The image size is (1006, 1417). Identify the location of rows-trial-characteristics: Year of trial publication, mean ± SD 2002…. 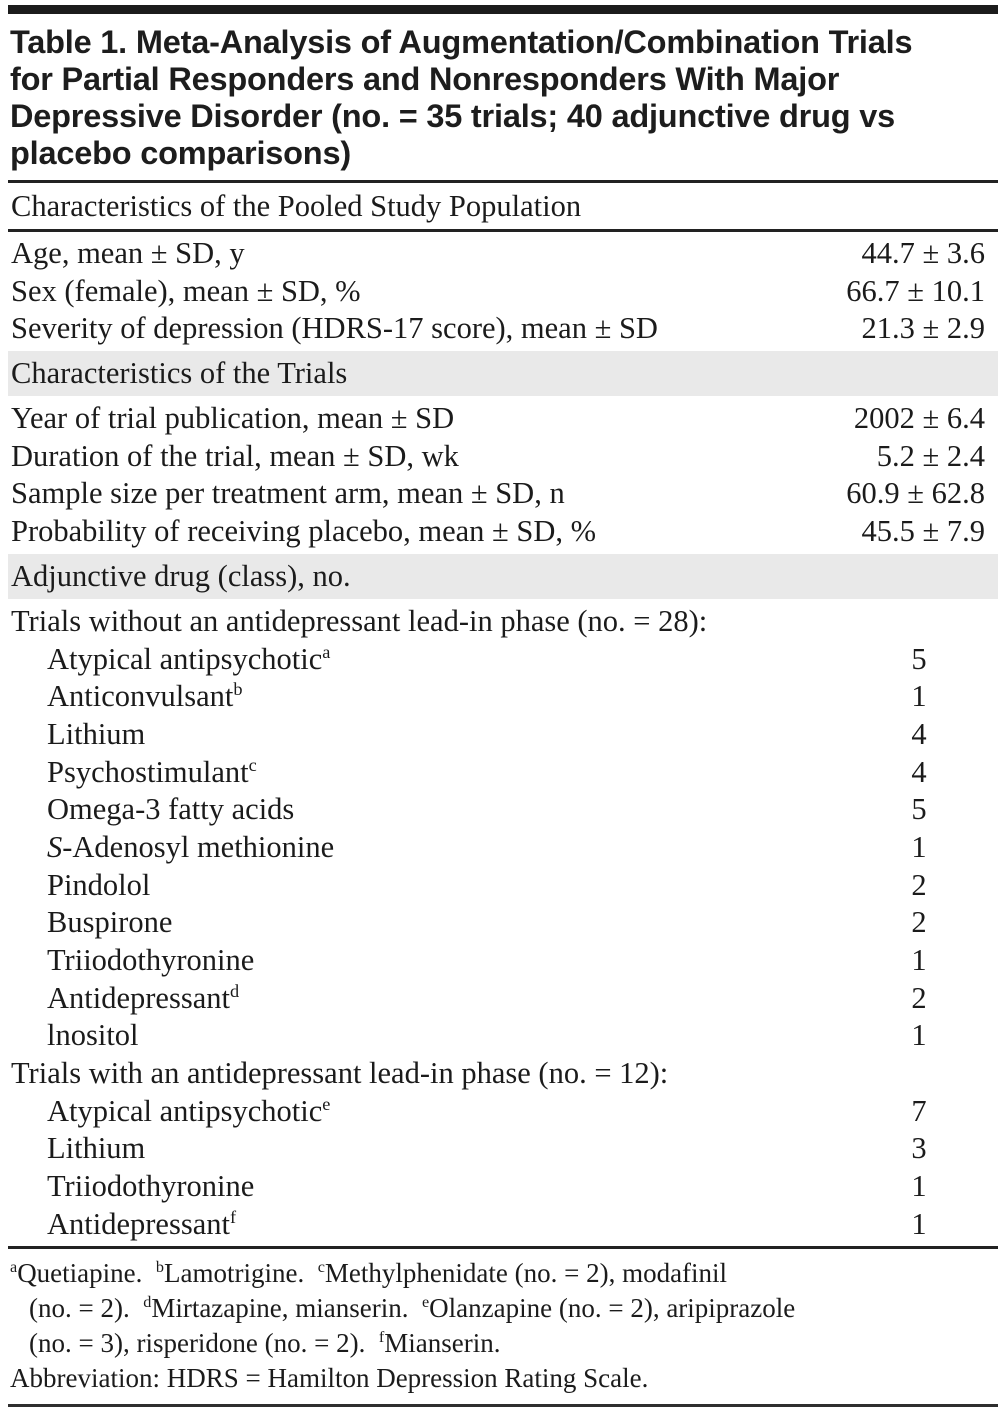
(503, 475).